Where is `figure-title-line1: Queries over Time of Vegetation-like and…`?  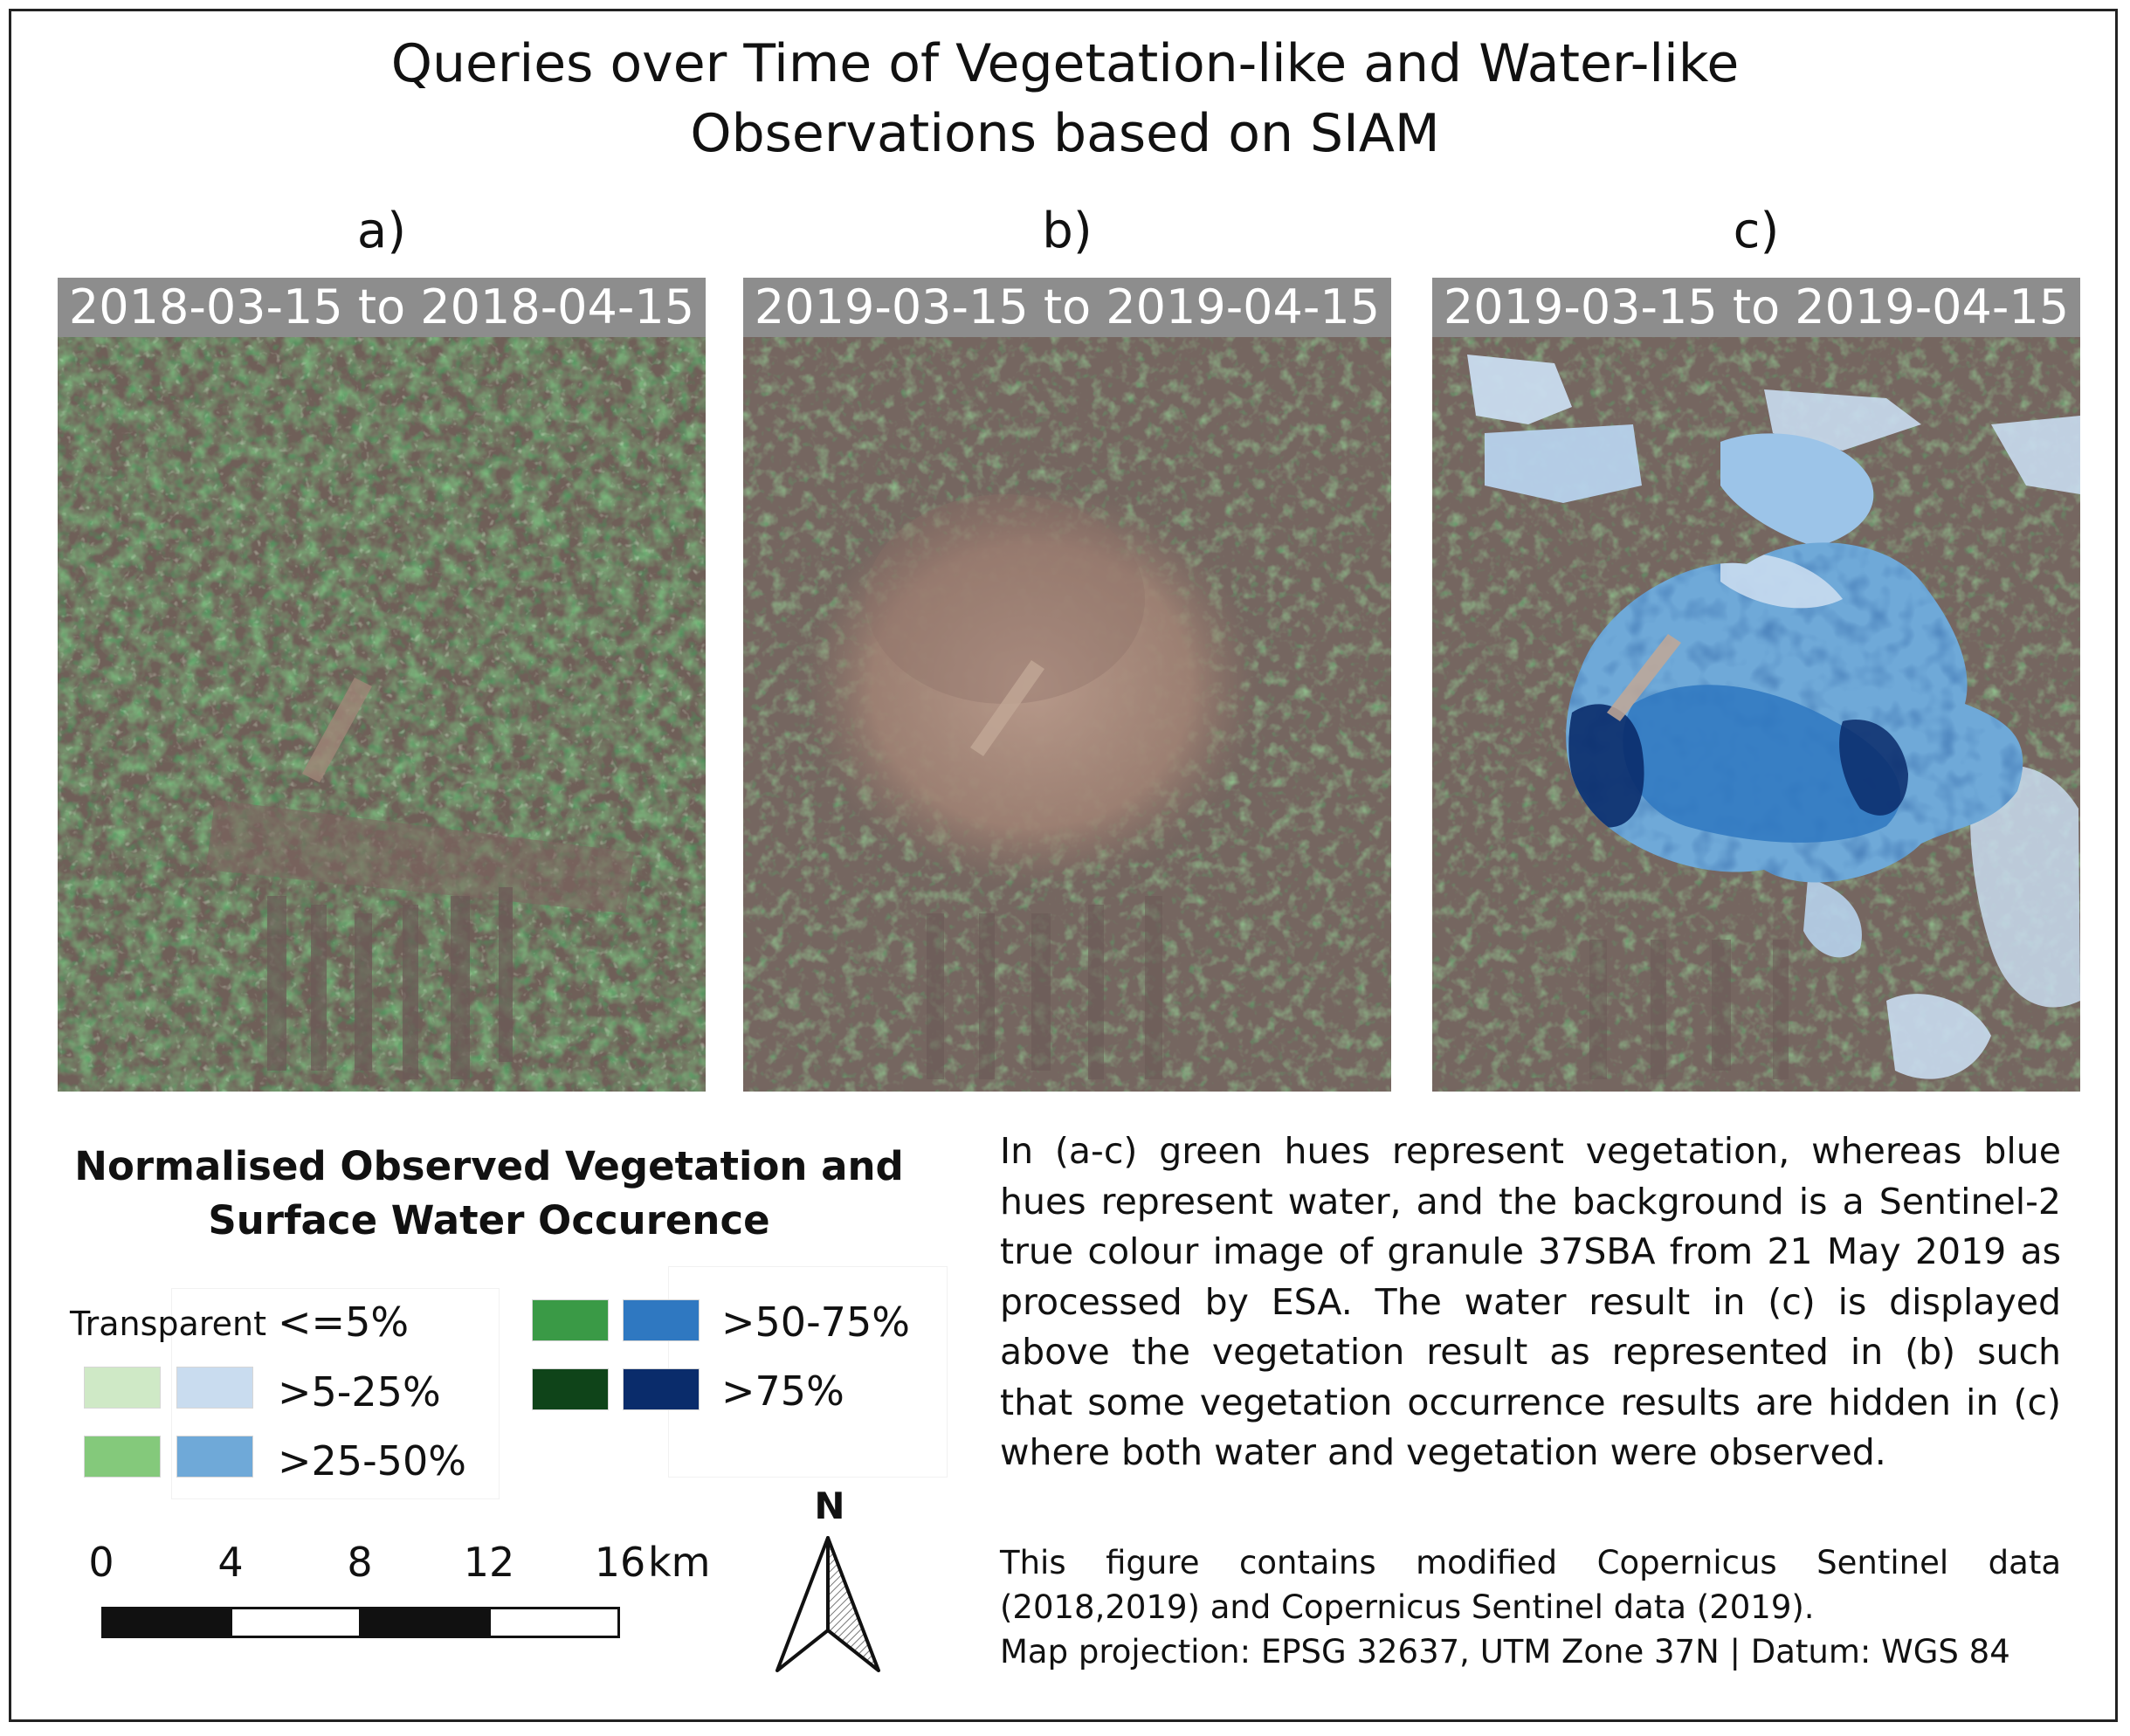 figure-title-line1: Queries over Time of Vegetation-like and… is located at coordinates (1065, 63).